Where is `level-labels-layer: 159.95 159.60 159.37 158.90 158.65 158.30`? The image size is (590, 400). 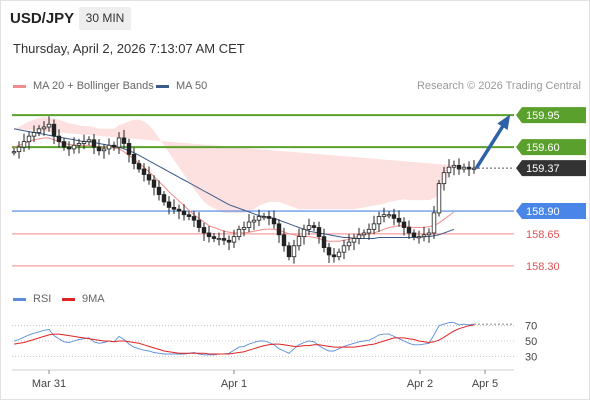
level-labels-layer: 159.95 159.60 159.37 158.90 158.65 158.30 is located at coordinates (551, 190).